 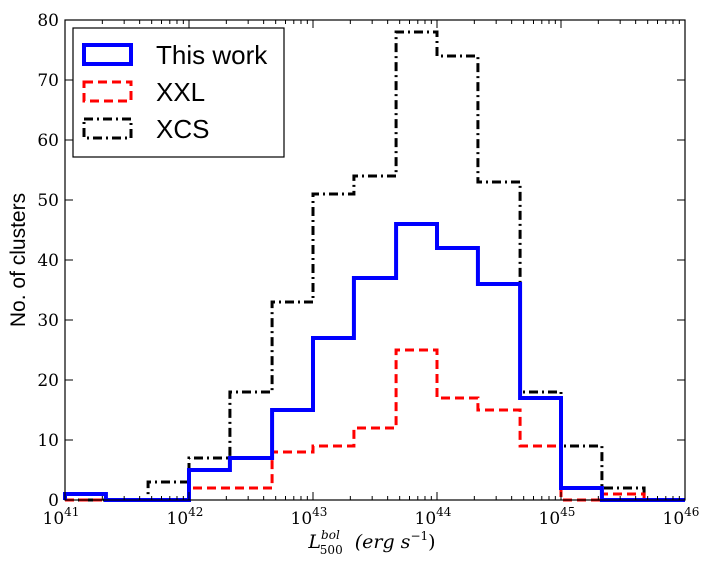 What do you see at coordinates (107, 91) in the screenshot?
I see `legend-swatch-xxl` at bounding box center [107, 91].